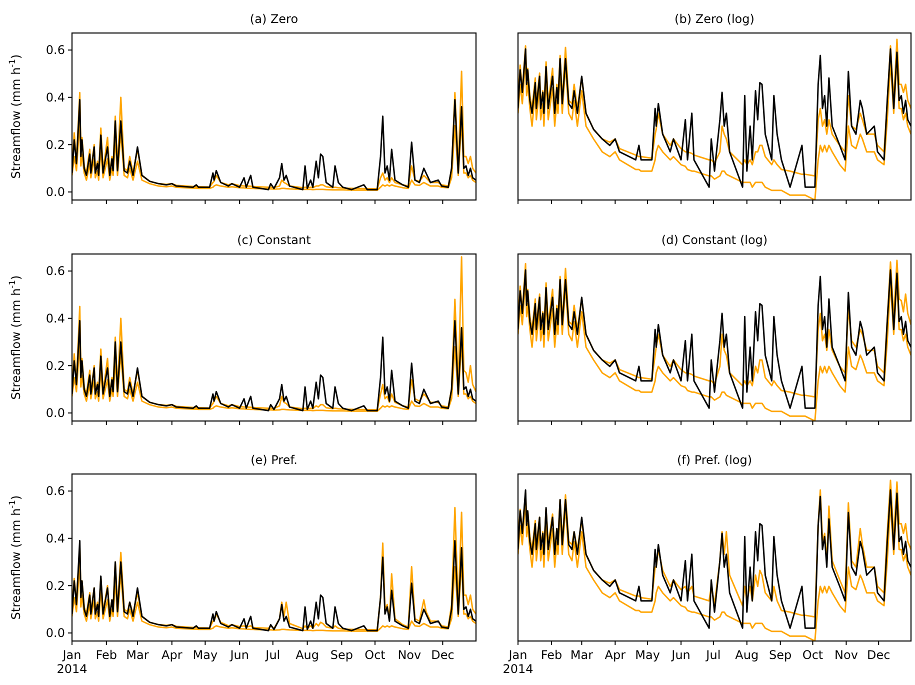  Describe the element at coordinates (274, 460) in the screenshot. I see `chart-title: (e) Pref.` at that location.